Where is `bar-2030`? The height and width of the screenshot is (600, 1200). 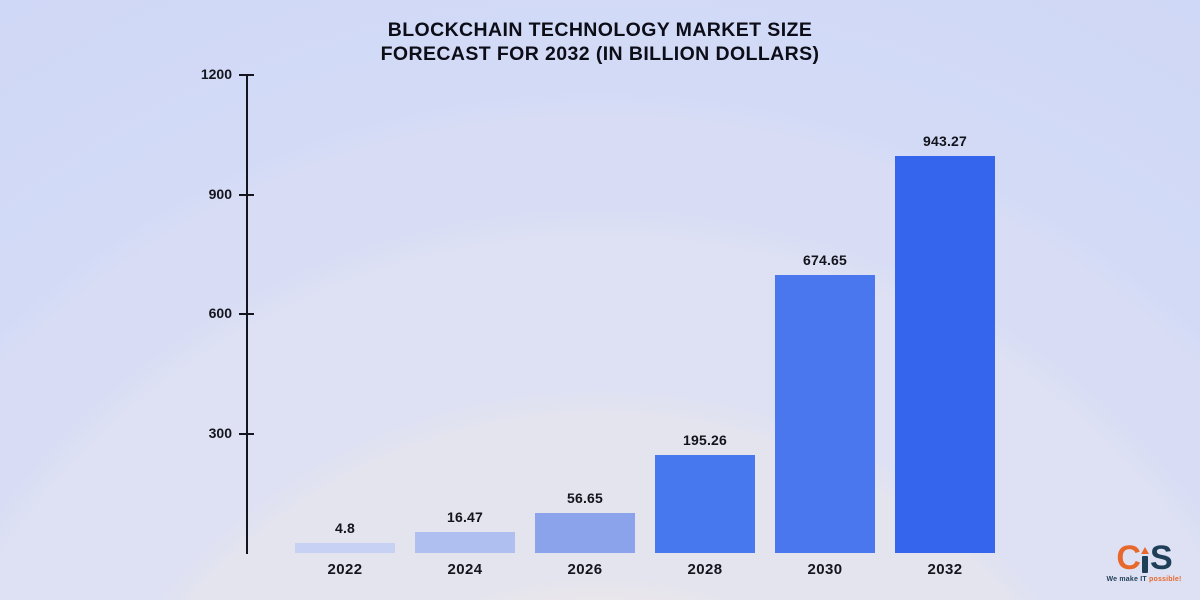 bar-2030 is located at coordinates (825, 414).